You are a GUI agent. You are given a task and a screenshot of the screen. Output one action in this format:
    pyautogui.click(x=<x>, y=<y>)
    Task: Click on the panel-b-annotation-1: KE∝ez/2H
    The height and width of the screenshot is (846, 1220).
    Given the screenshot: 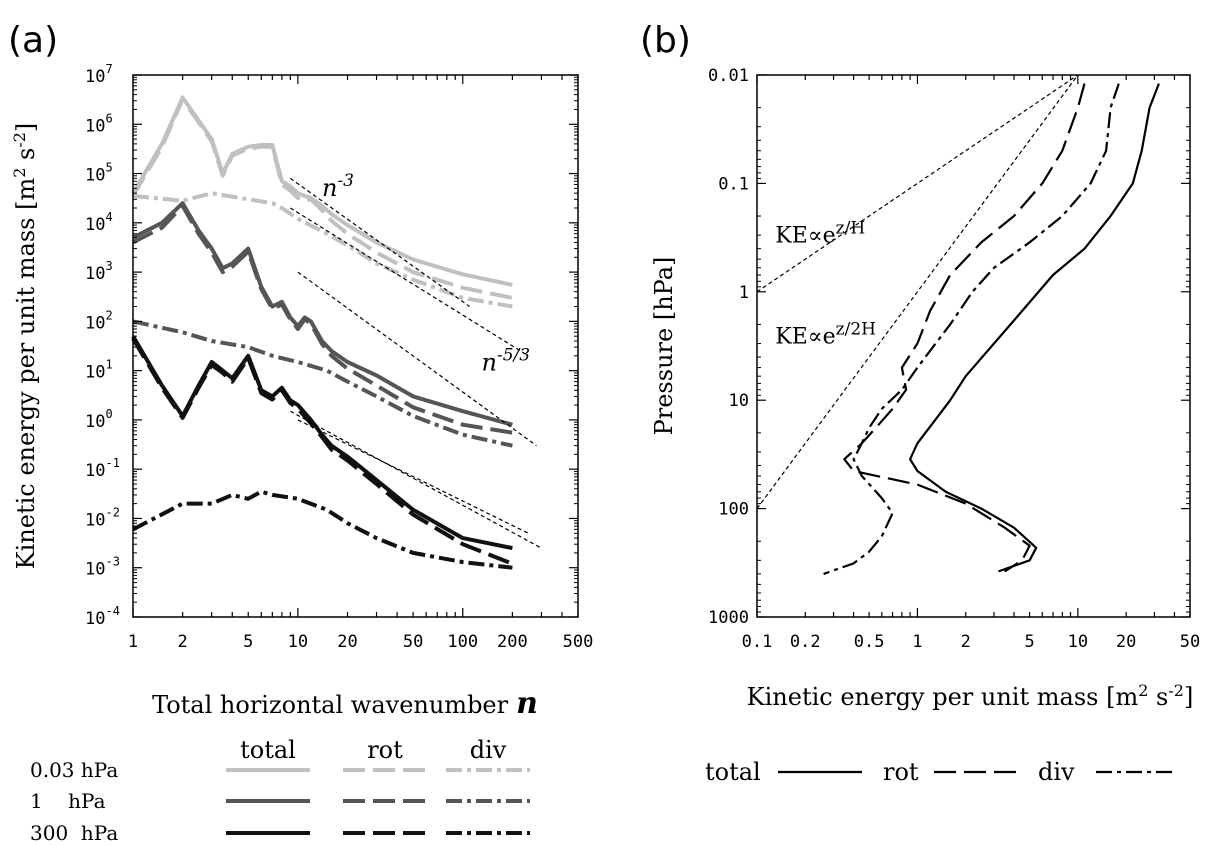 What is the action you would take?
    pyautogui.click(x=825, y=335)
    